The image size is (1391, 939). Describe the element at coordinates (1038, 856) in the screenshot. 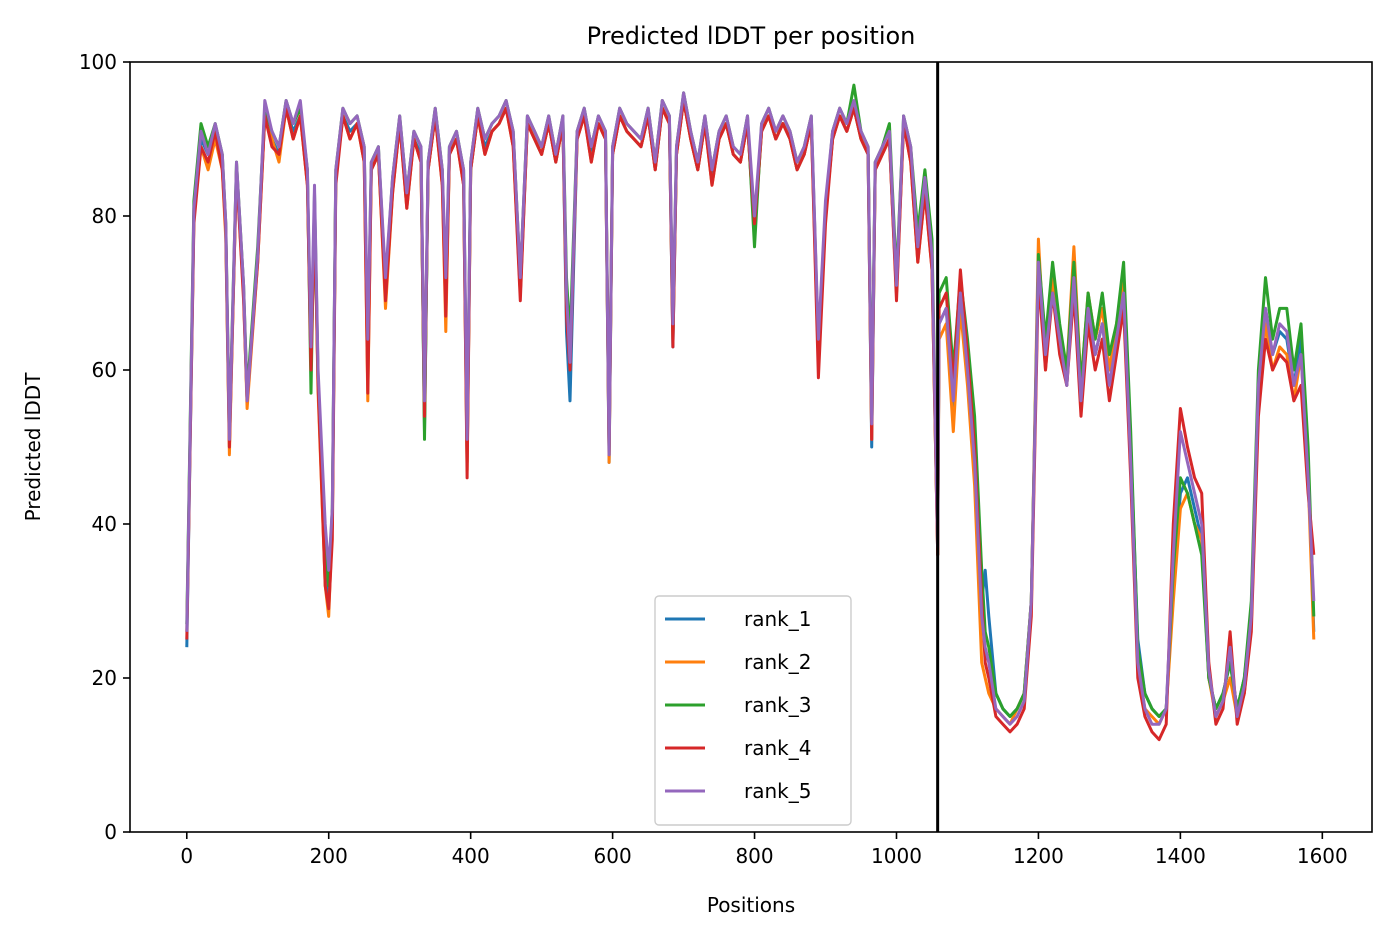

I see `x-tick-label: 1200` at that location.